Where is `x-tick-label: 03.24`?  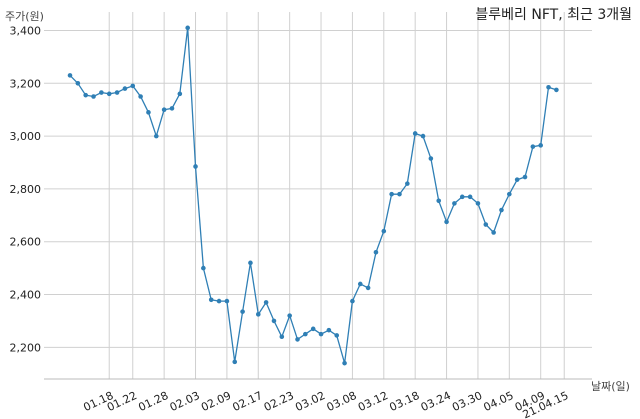 x-tick-label: 03.24 is located at coordinates (436, 401).